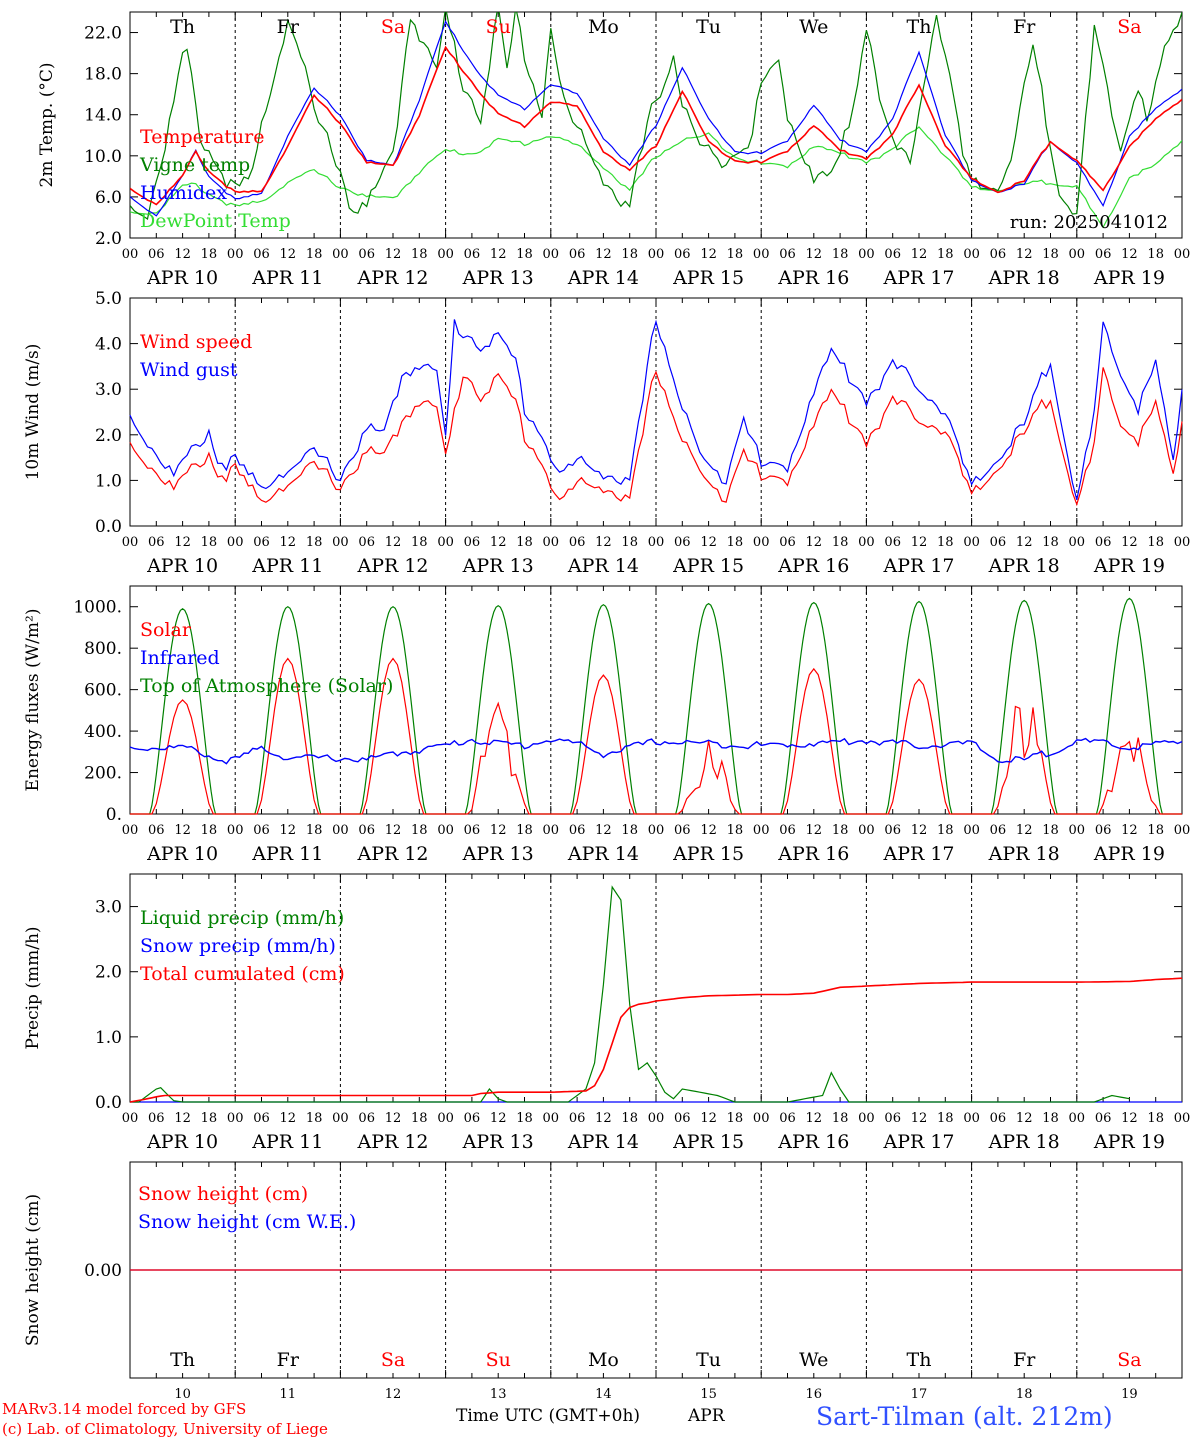 This screenshot has width=1194, height=1440. What do you see at coordinates (919, 1394) in the screenshot?
I see `day-number-label: 17` at bounding box center [919, 1394].